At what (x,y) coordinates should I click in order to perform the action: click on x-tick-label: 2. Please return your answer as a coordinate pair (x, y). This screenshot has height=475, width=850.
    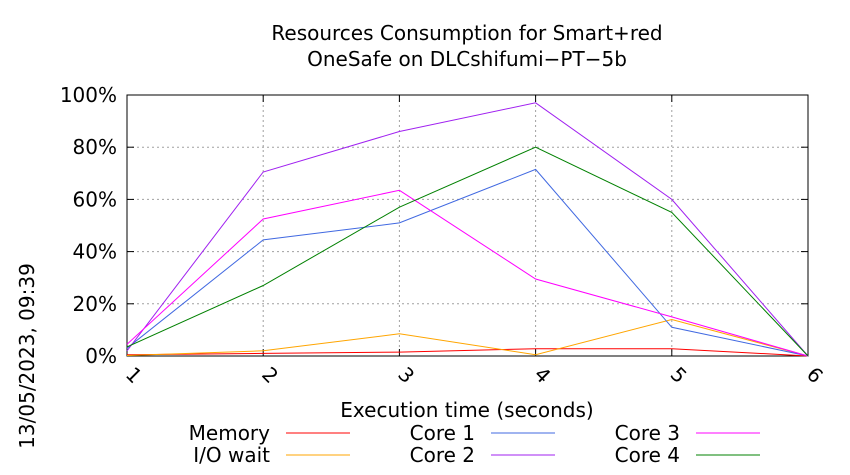
    Looking at the image, I should click on (270, 375).